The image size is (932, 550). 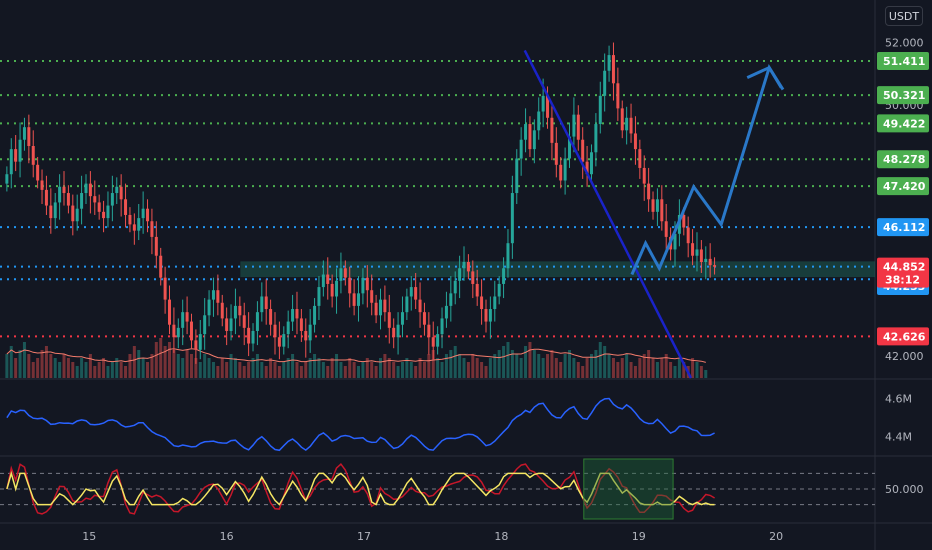 I want to click on currency-button: USDT, so click(x=904, y=16).